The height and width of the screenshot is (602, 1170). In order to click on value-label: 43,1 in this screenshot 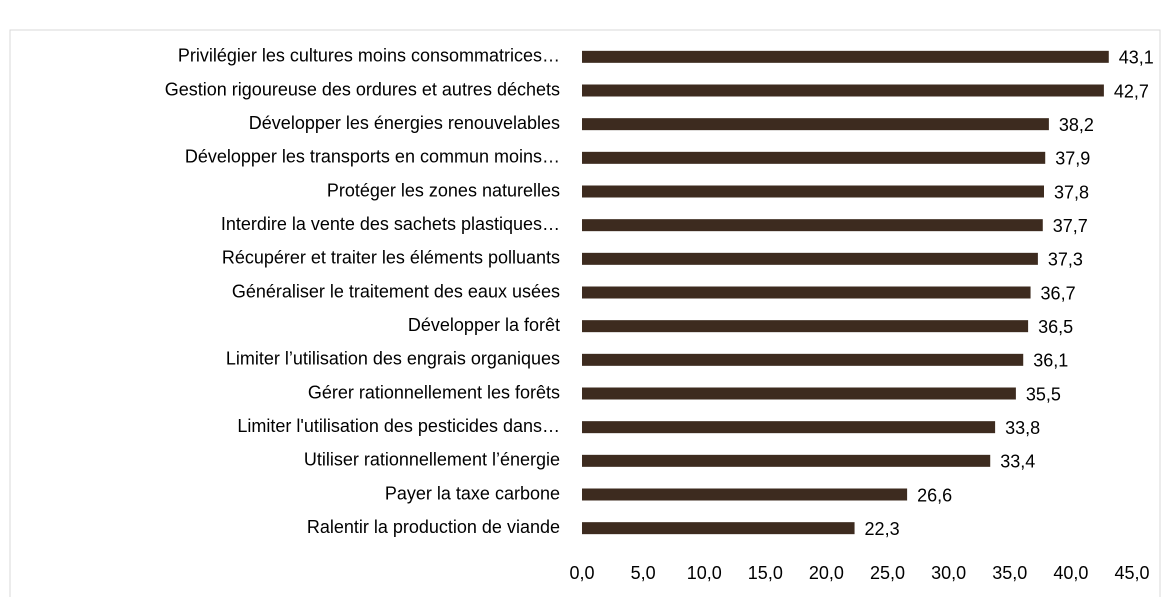, I will do `click(1136, 58)`.